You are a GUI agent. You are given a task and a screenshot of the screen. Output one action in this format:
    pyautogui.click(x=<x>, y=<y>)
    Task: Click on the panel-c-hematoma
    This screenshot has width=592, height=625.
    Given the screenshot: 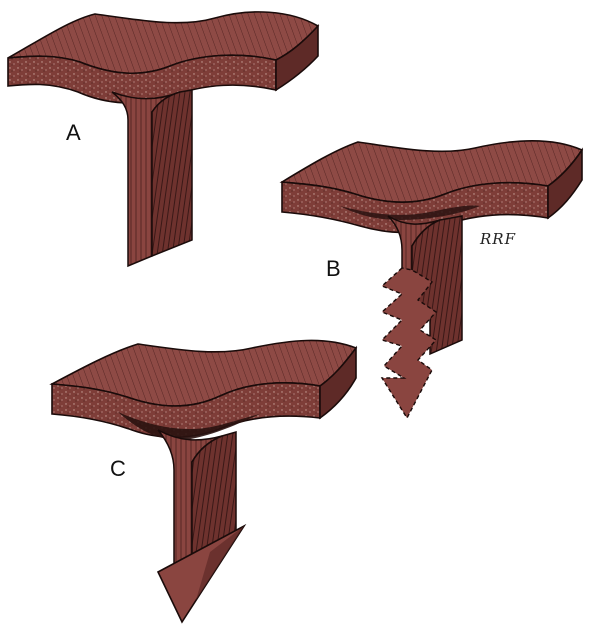 What is the action you would take?
    pyautogui.click(x=189, y=426)
    